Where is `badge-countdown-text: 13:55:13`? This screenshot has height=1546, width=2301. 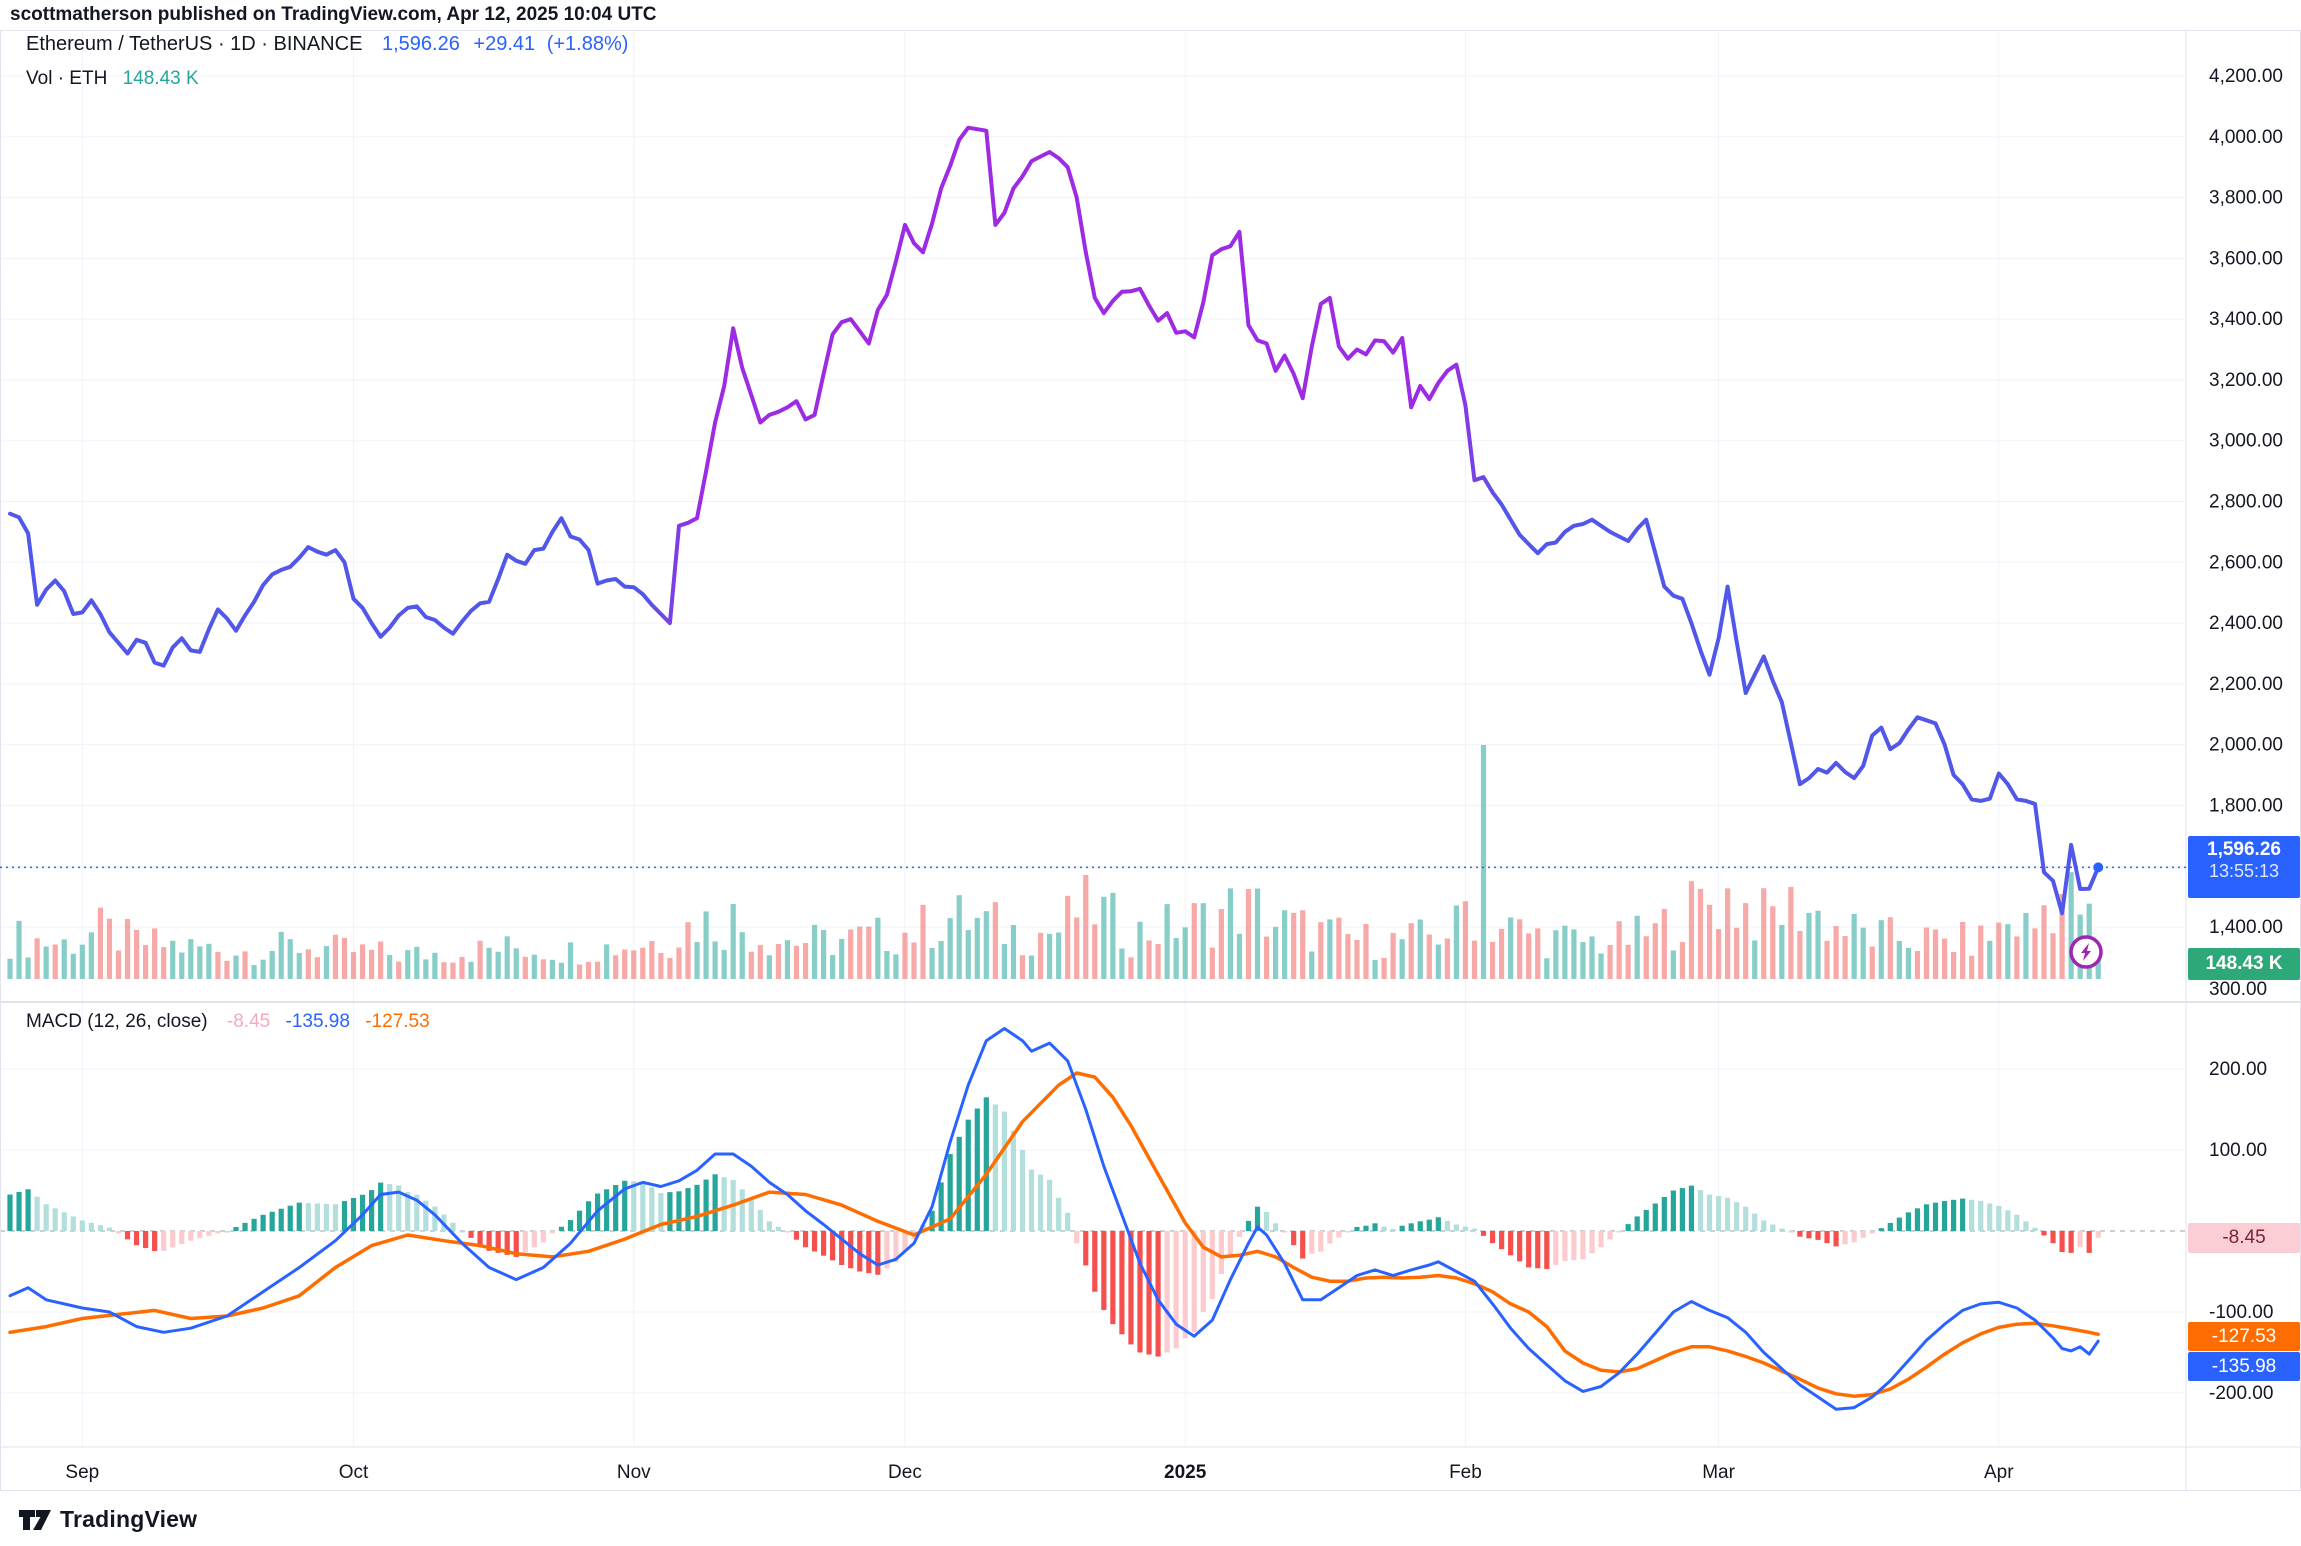 badge-countdown-text: 13:55:13 is located at coordinates (2244, 871).